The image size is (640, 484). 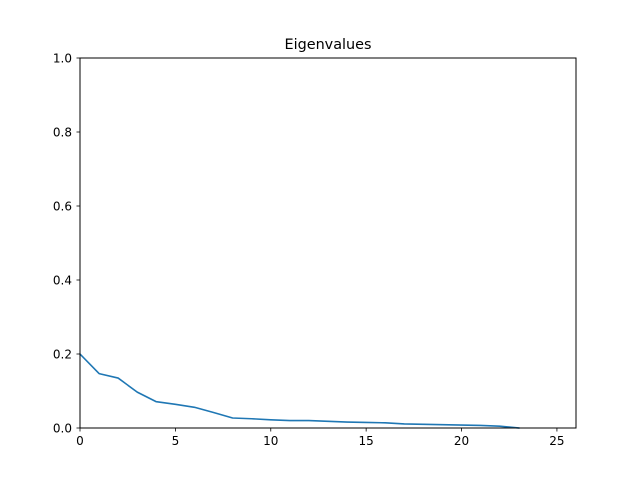 I want to click on y-tick-label: 1.0, so click(x=62, y=58).